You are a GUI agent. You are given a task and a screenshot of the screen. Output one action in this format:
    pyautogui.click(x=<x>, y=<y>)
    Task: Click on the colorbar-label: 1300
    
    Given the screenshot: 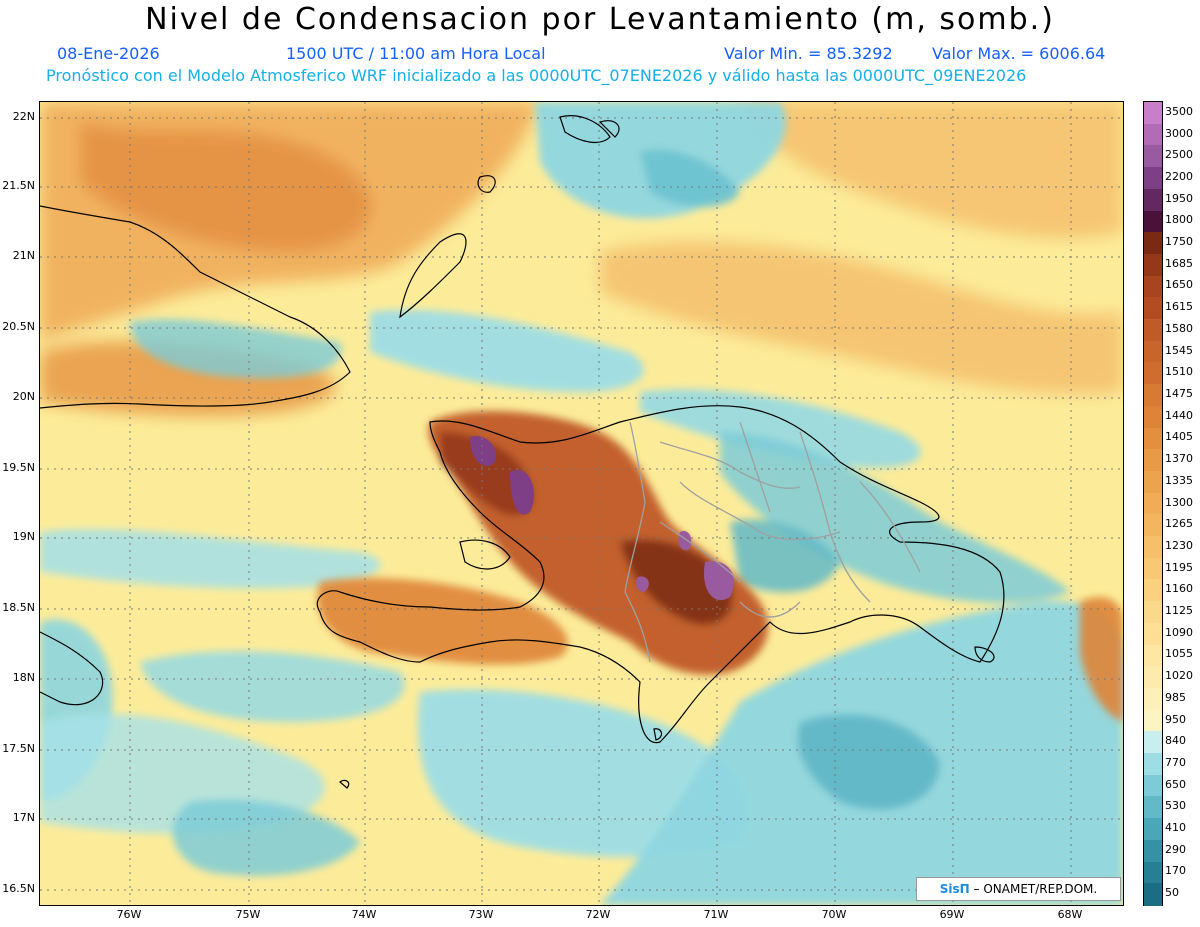 What is the action you would take?
    pyautogui.click(x=1179, y=502)
    